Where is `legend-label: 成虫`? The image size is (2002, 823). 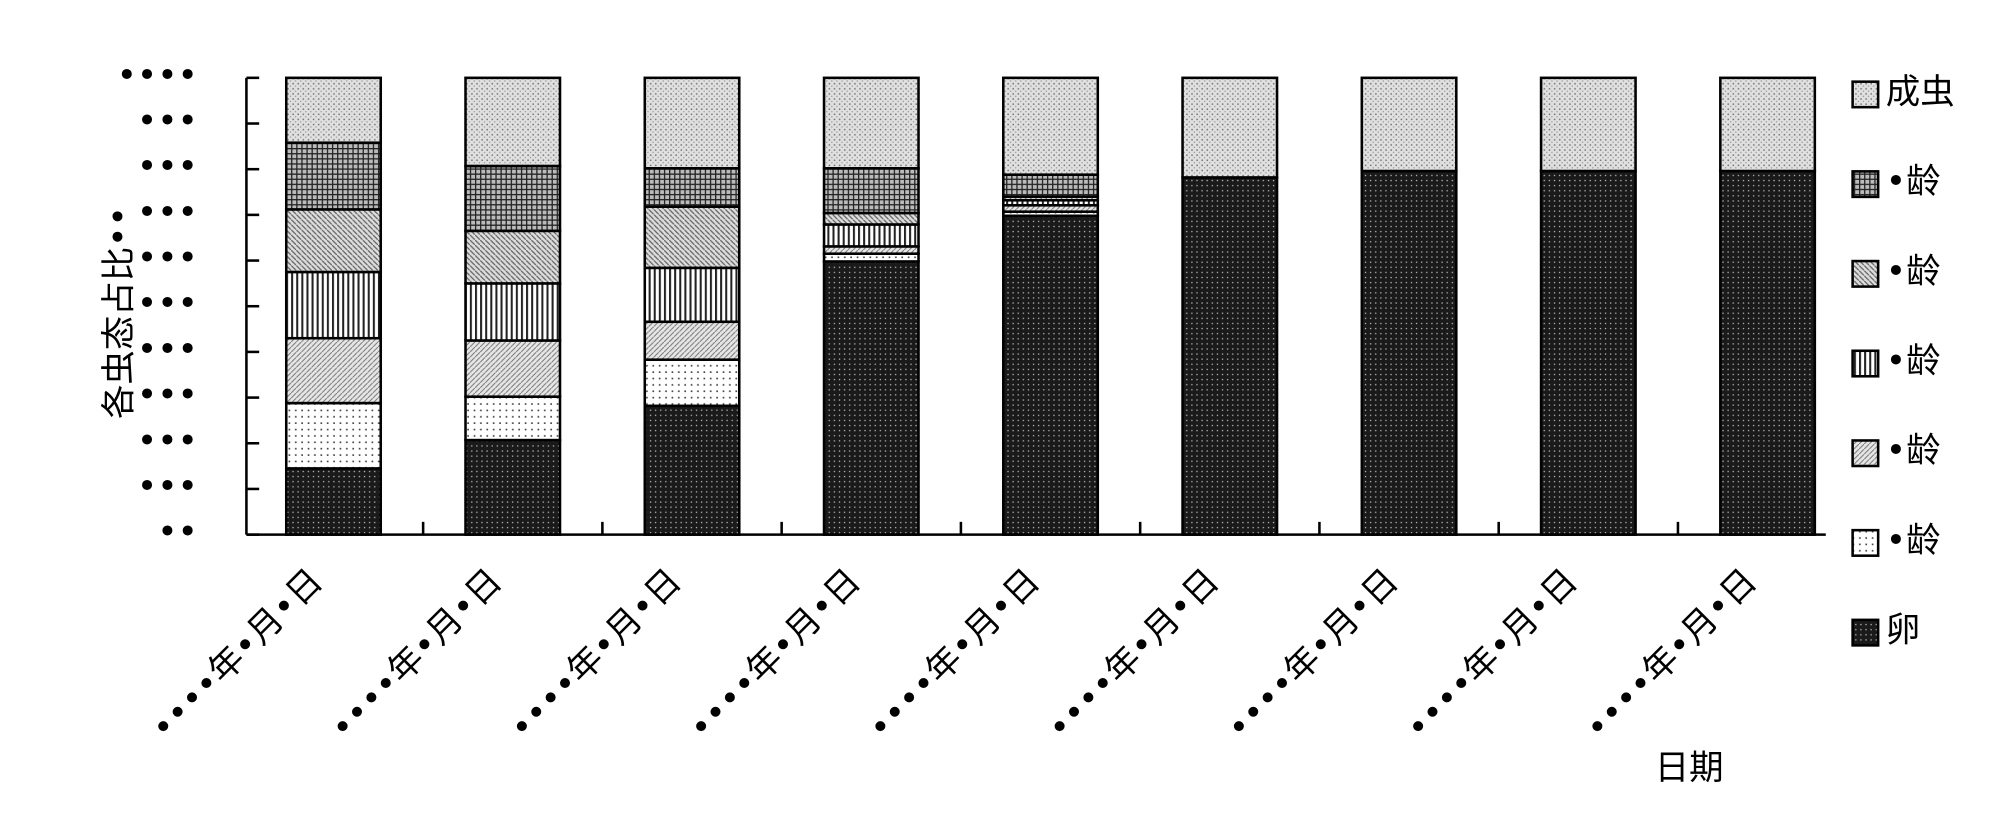 legend-label: 成虫 is located at coordinates (1920, 92).